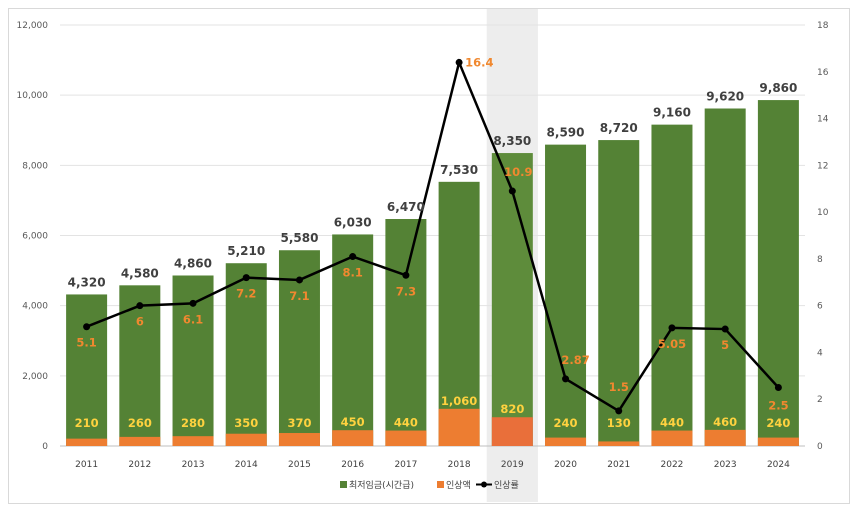  Describe the element at coordinates (140, 306) in the screenshot. I see `rate-point-2012` at that location.